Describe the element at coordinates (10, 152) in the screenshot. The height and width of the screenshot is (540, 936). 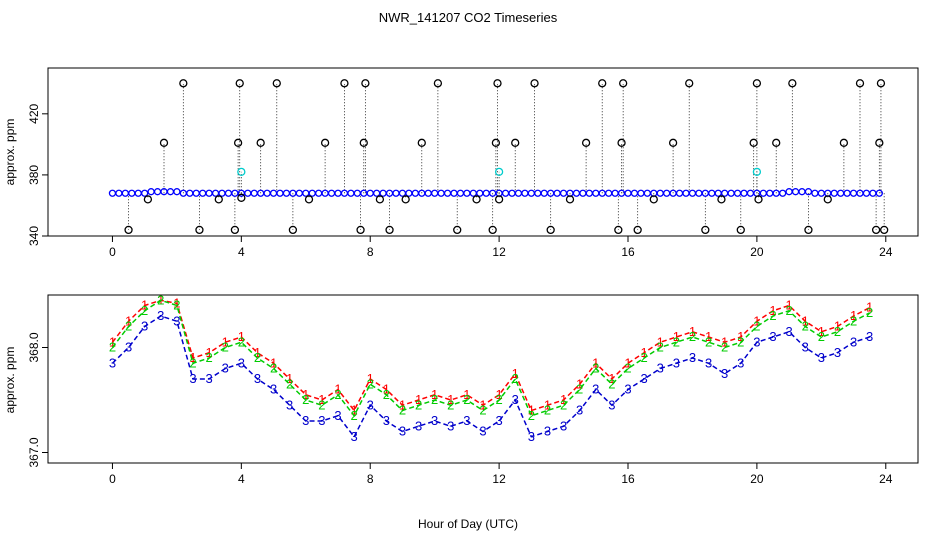
I see `top-y-axis-label: approx. ppm` at that location.